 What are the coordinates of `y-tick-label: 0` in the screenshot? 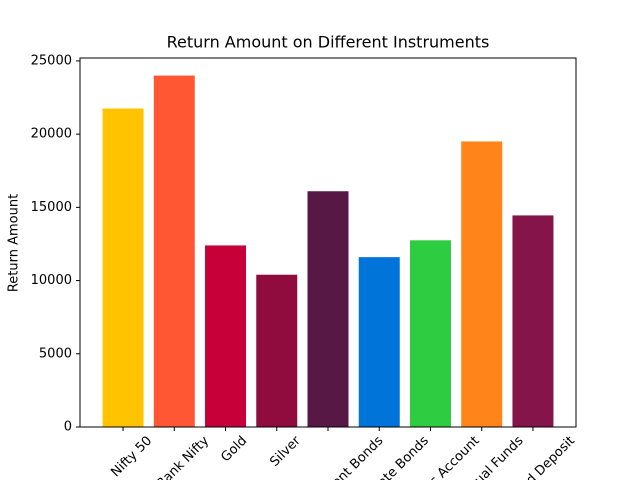 It's located at (68, 427).